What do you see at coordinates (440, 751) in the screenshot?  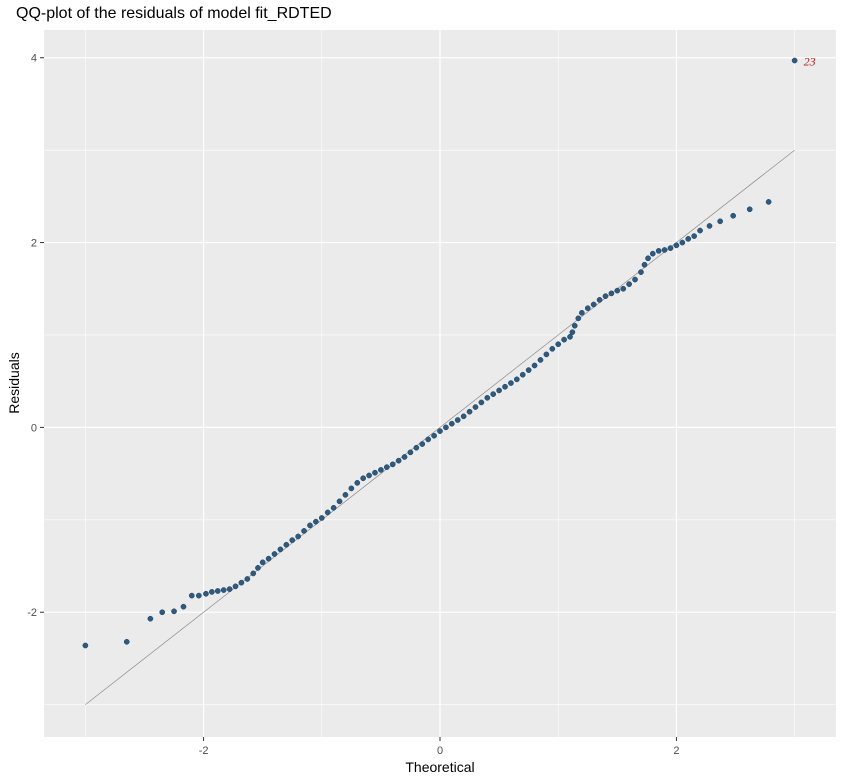 I see `x-tick-label: 0` at bounding box center [440, 751].